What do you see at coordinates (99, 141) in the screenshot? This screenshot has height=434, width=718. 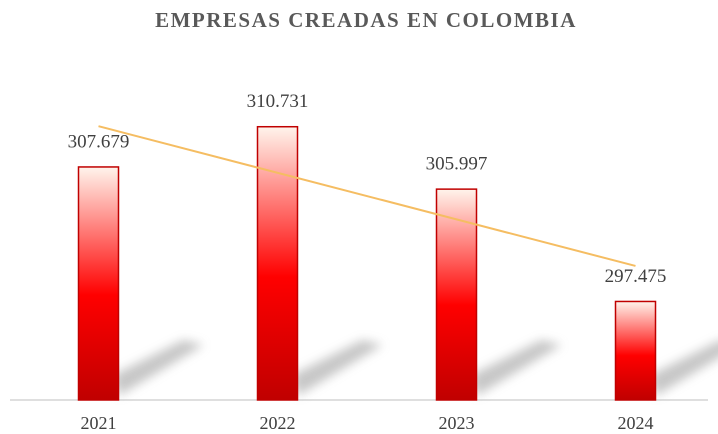 I see `value-label: 307.679` at bounding box center [99, 141].